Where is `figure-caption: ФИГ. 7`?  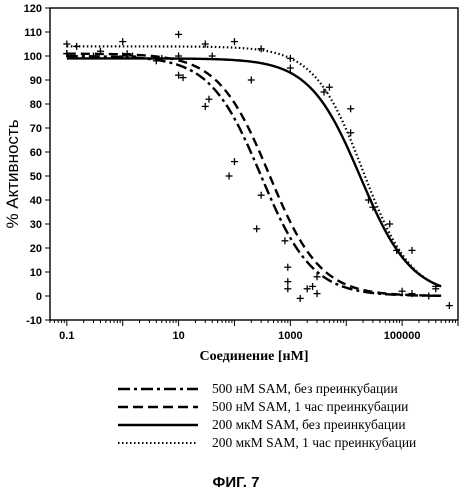
figure-caption: ФИГ. 7 is located at coordinates (236, 482).